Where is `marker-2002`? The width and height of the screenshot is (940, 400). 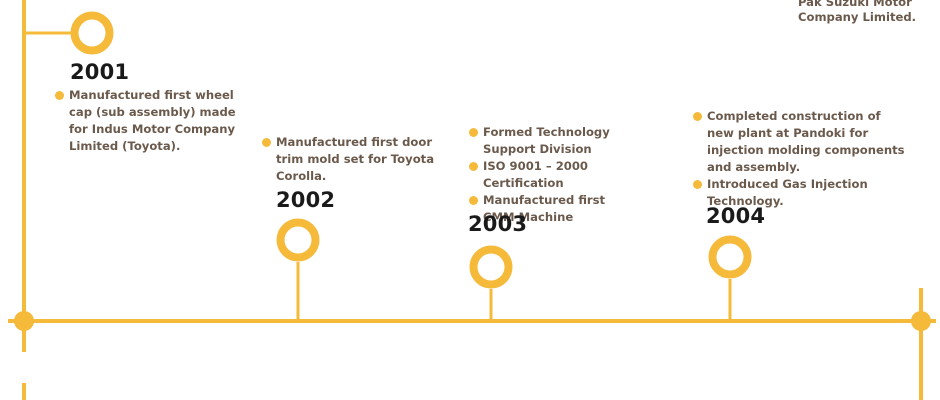 marker-2002 is located at coordinates (298, 240).